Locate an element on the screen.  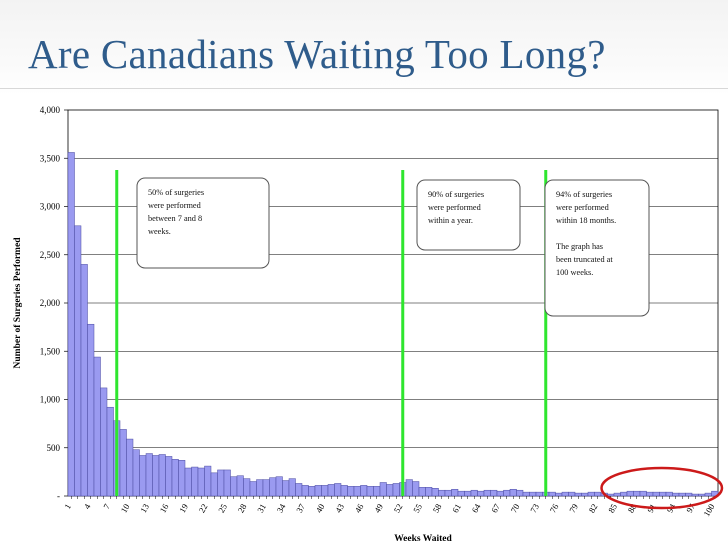
x-tick-label: 76 is located at coordinates (554, 507).